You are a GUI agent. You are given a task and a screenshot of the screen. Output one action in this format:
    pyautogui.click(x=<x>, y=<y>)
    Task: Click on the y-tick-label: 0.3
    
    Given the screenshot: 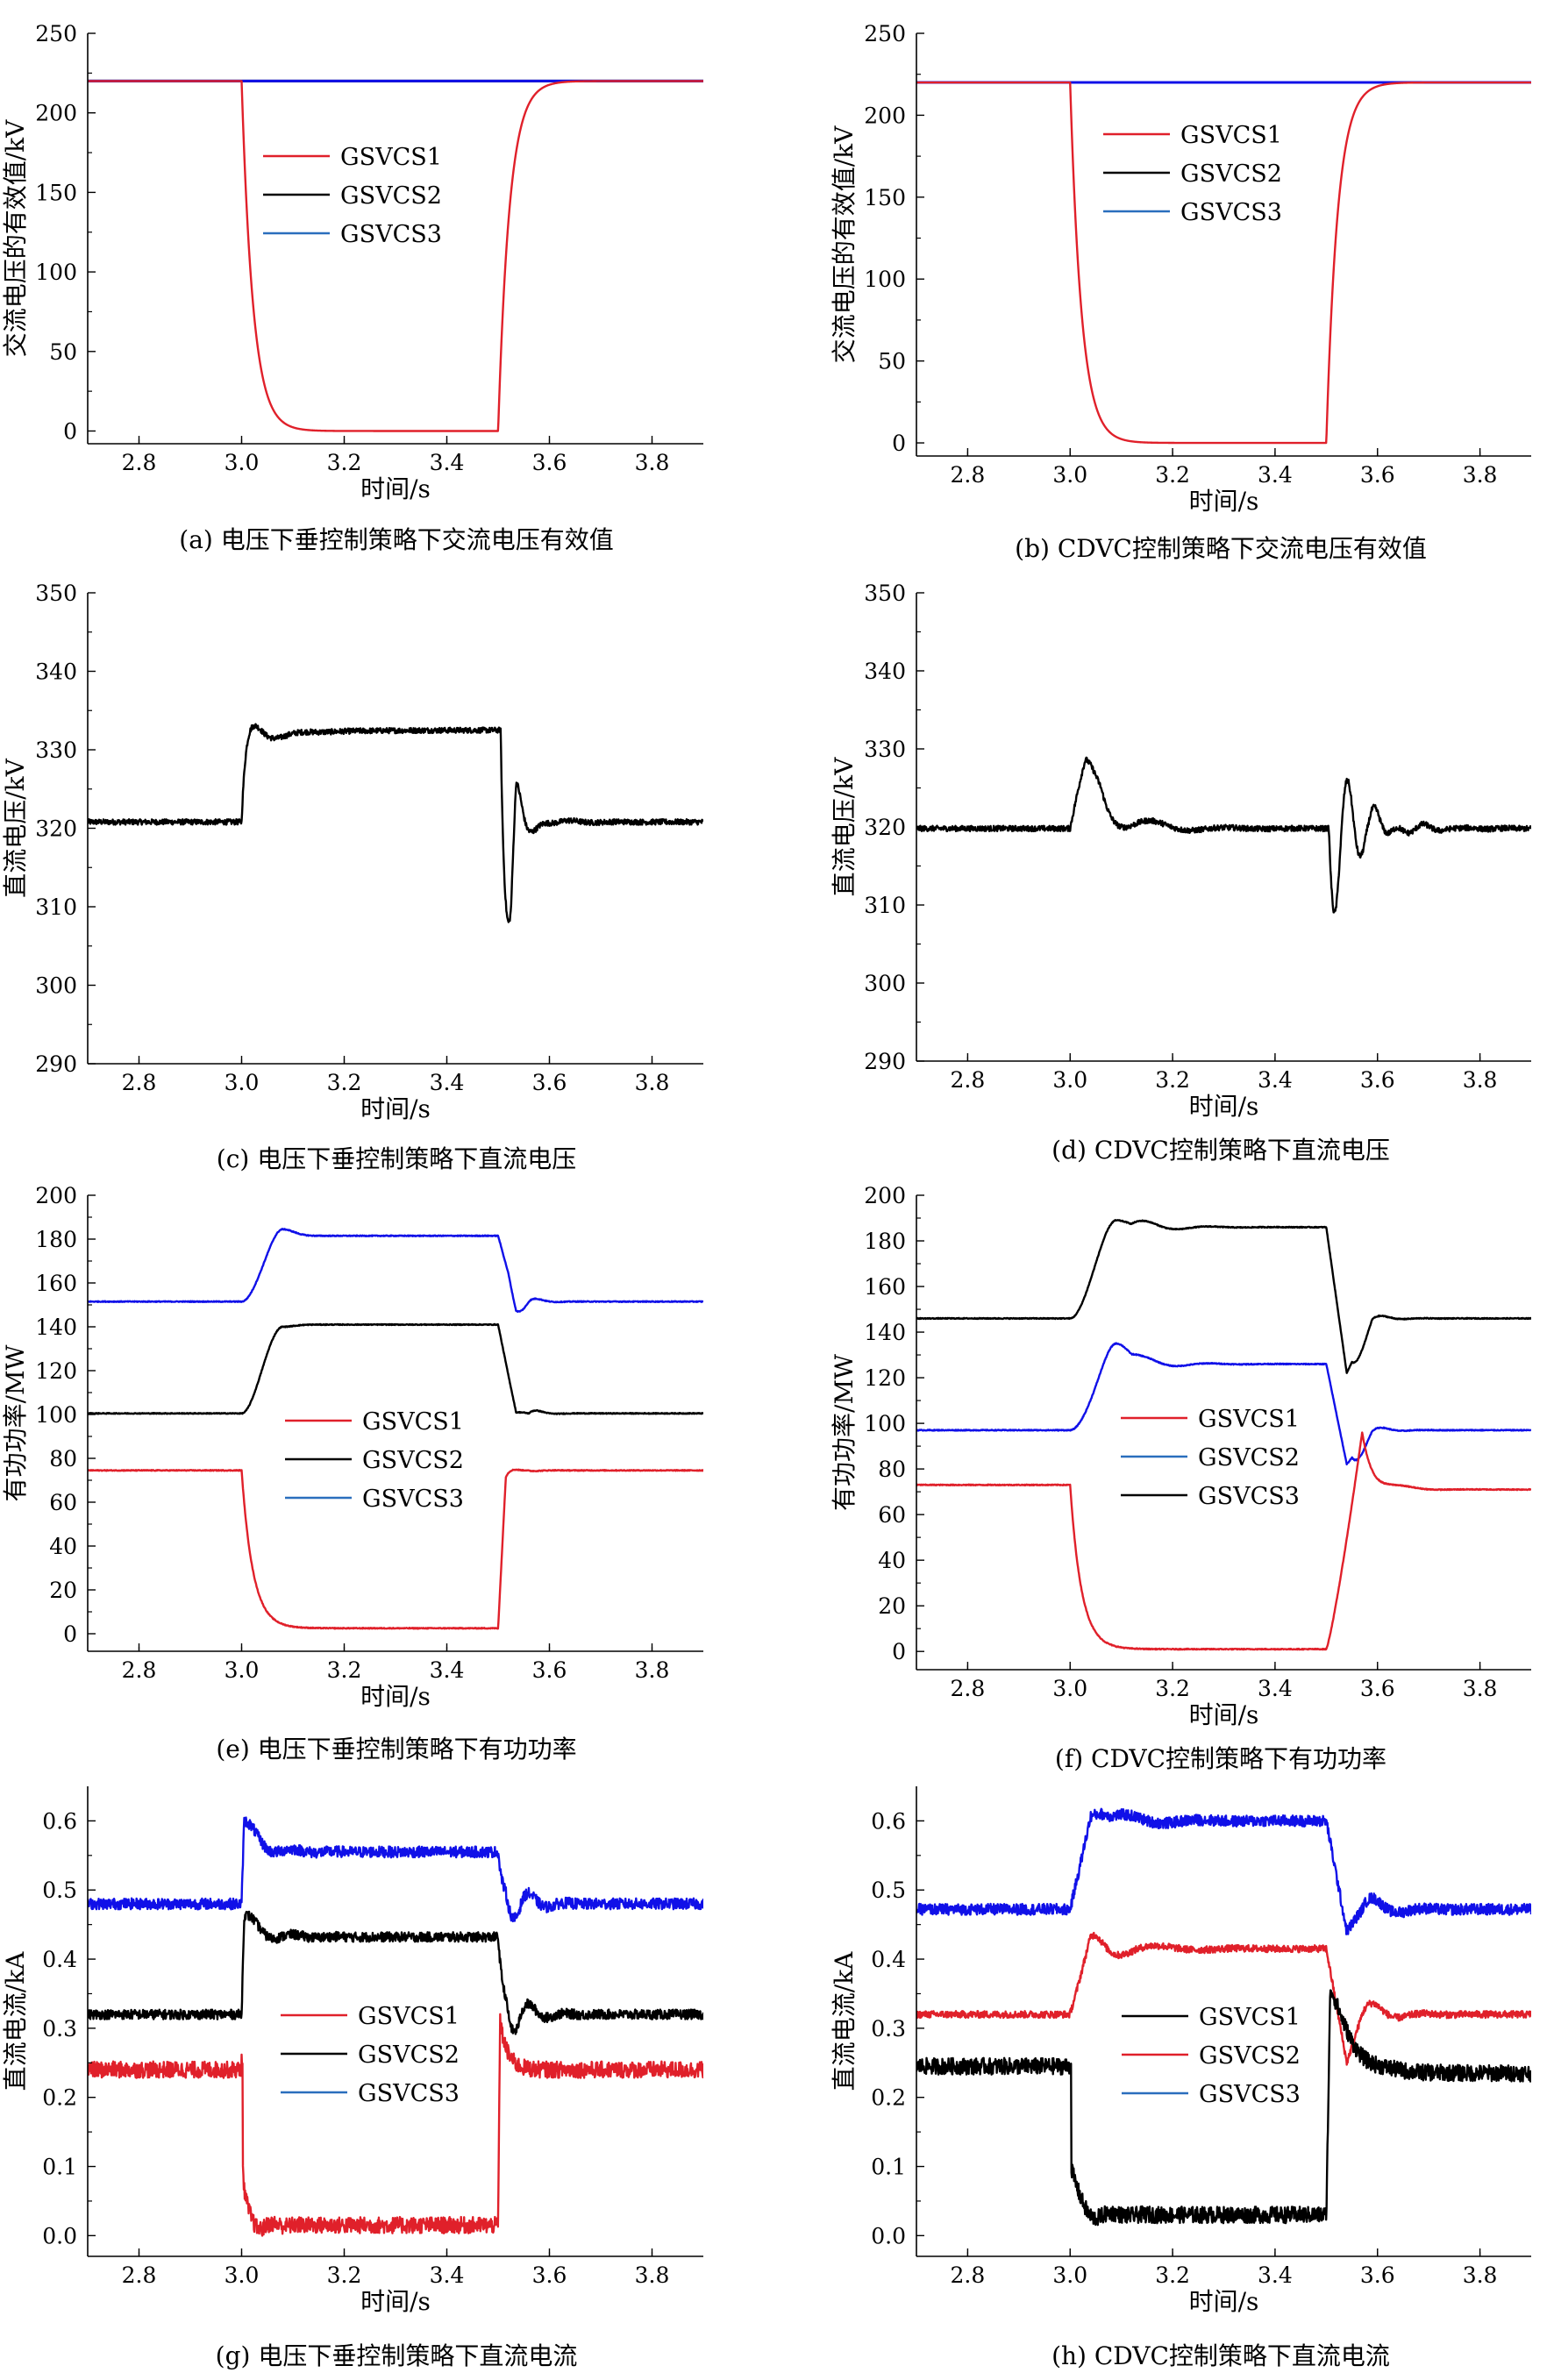 What is the action you would take?
    pyautogui.click(x=60, y=2029)
    